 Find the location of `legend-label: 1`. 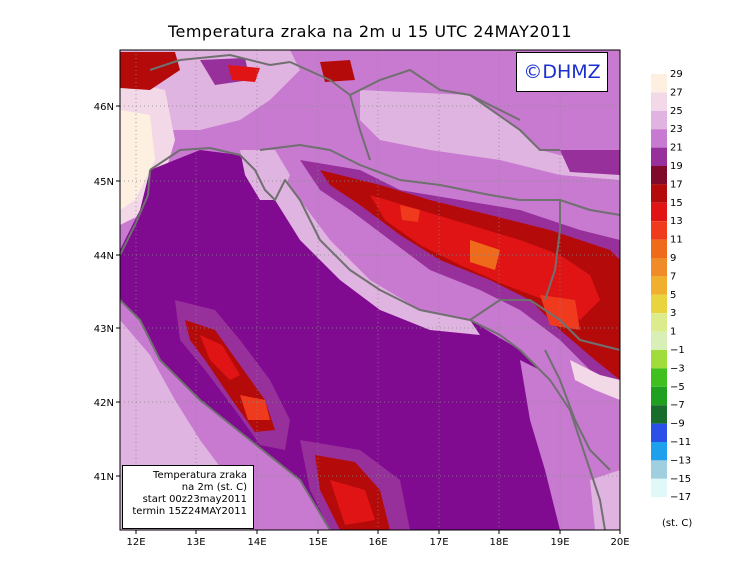

legend-label: 1 is located at coordinates (673, 332).